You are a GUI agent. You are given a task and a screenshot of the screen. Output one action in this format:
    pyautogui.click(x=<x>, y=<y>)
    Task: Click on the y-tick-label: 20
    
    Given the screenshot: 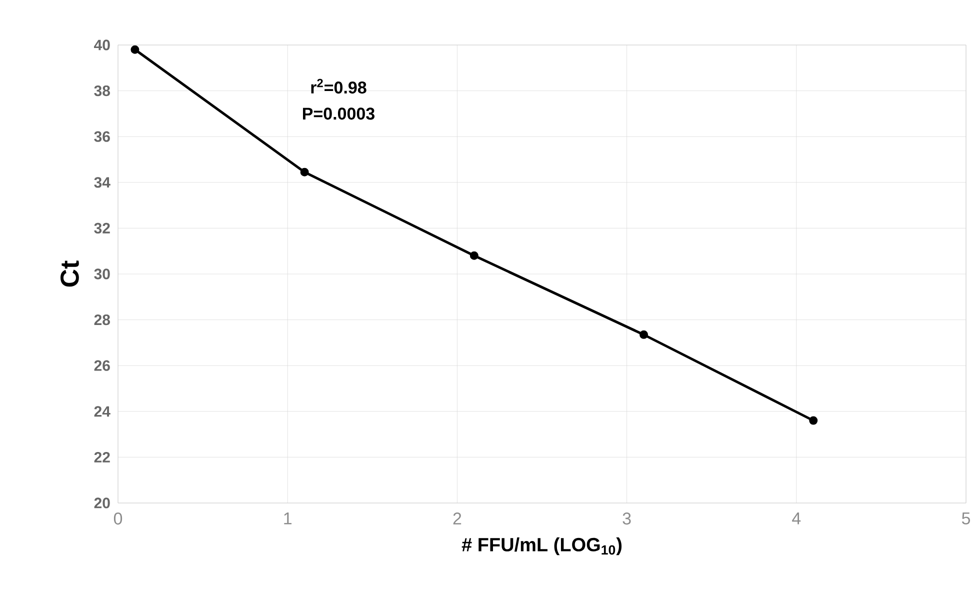 What is the action you would take?
    pyautogui.click(x=102, y=503)
    